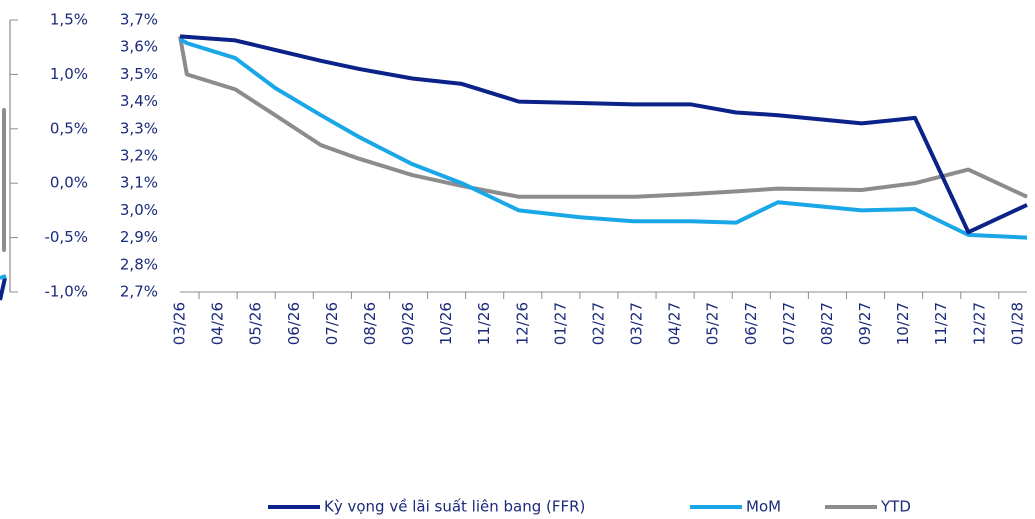  I want to click on legend-label: MoM, so click(763, 507).